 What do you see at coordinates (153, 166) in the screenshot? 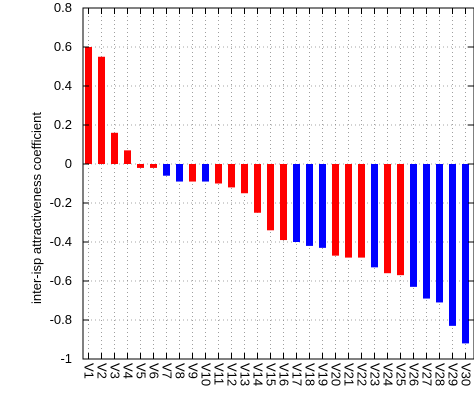
I see `bar-v6` at bounding box center [153, 166].